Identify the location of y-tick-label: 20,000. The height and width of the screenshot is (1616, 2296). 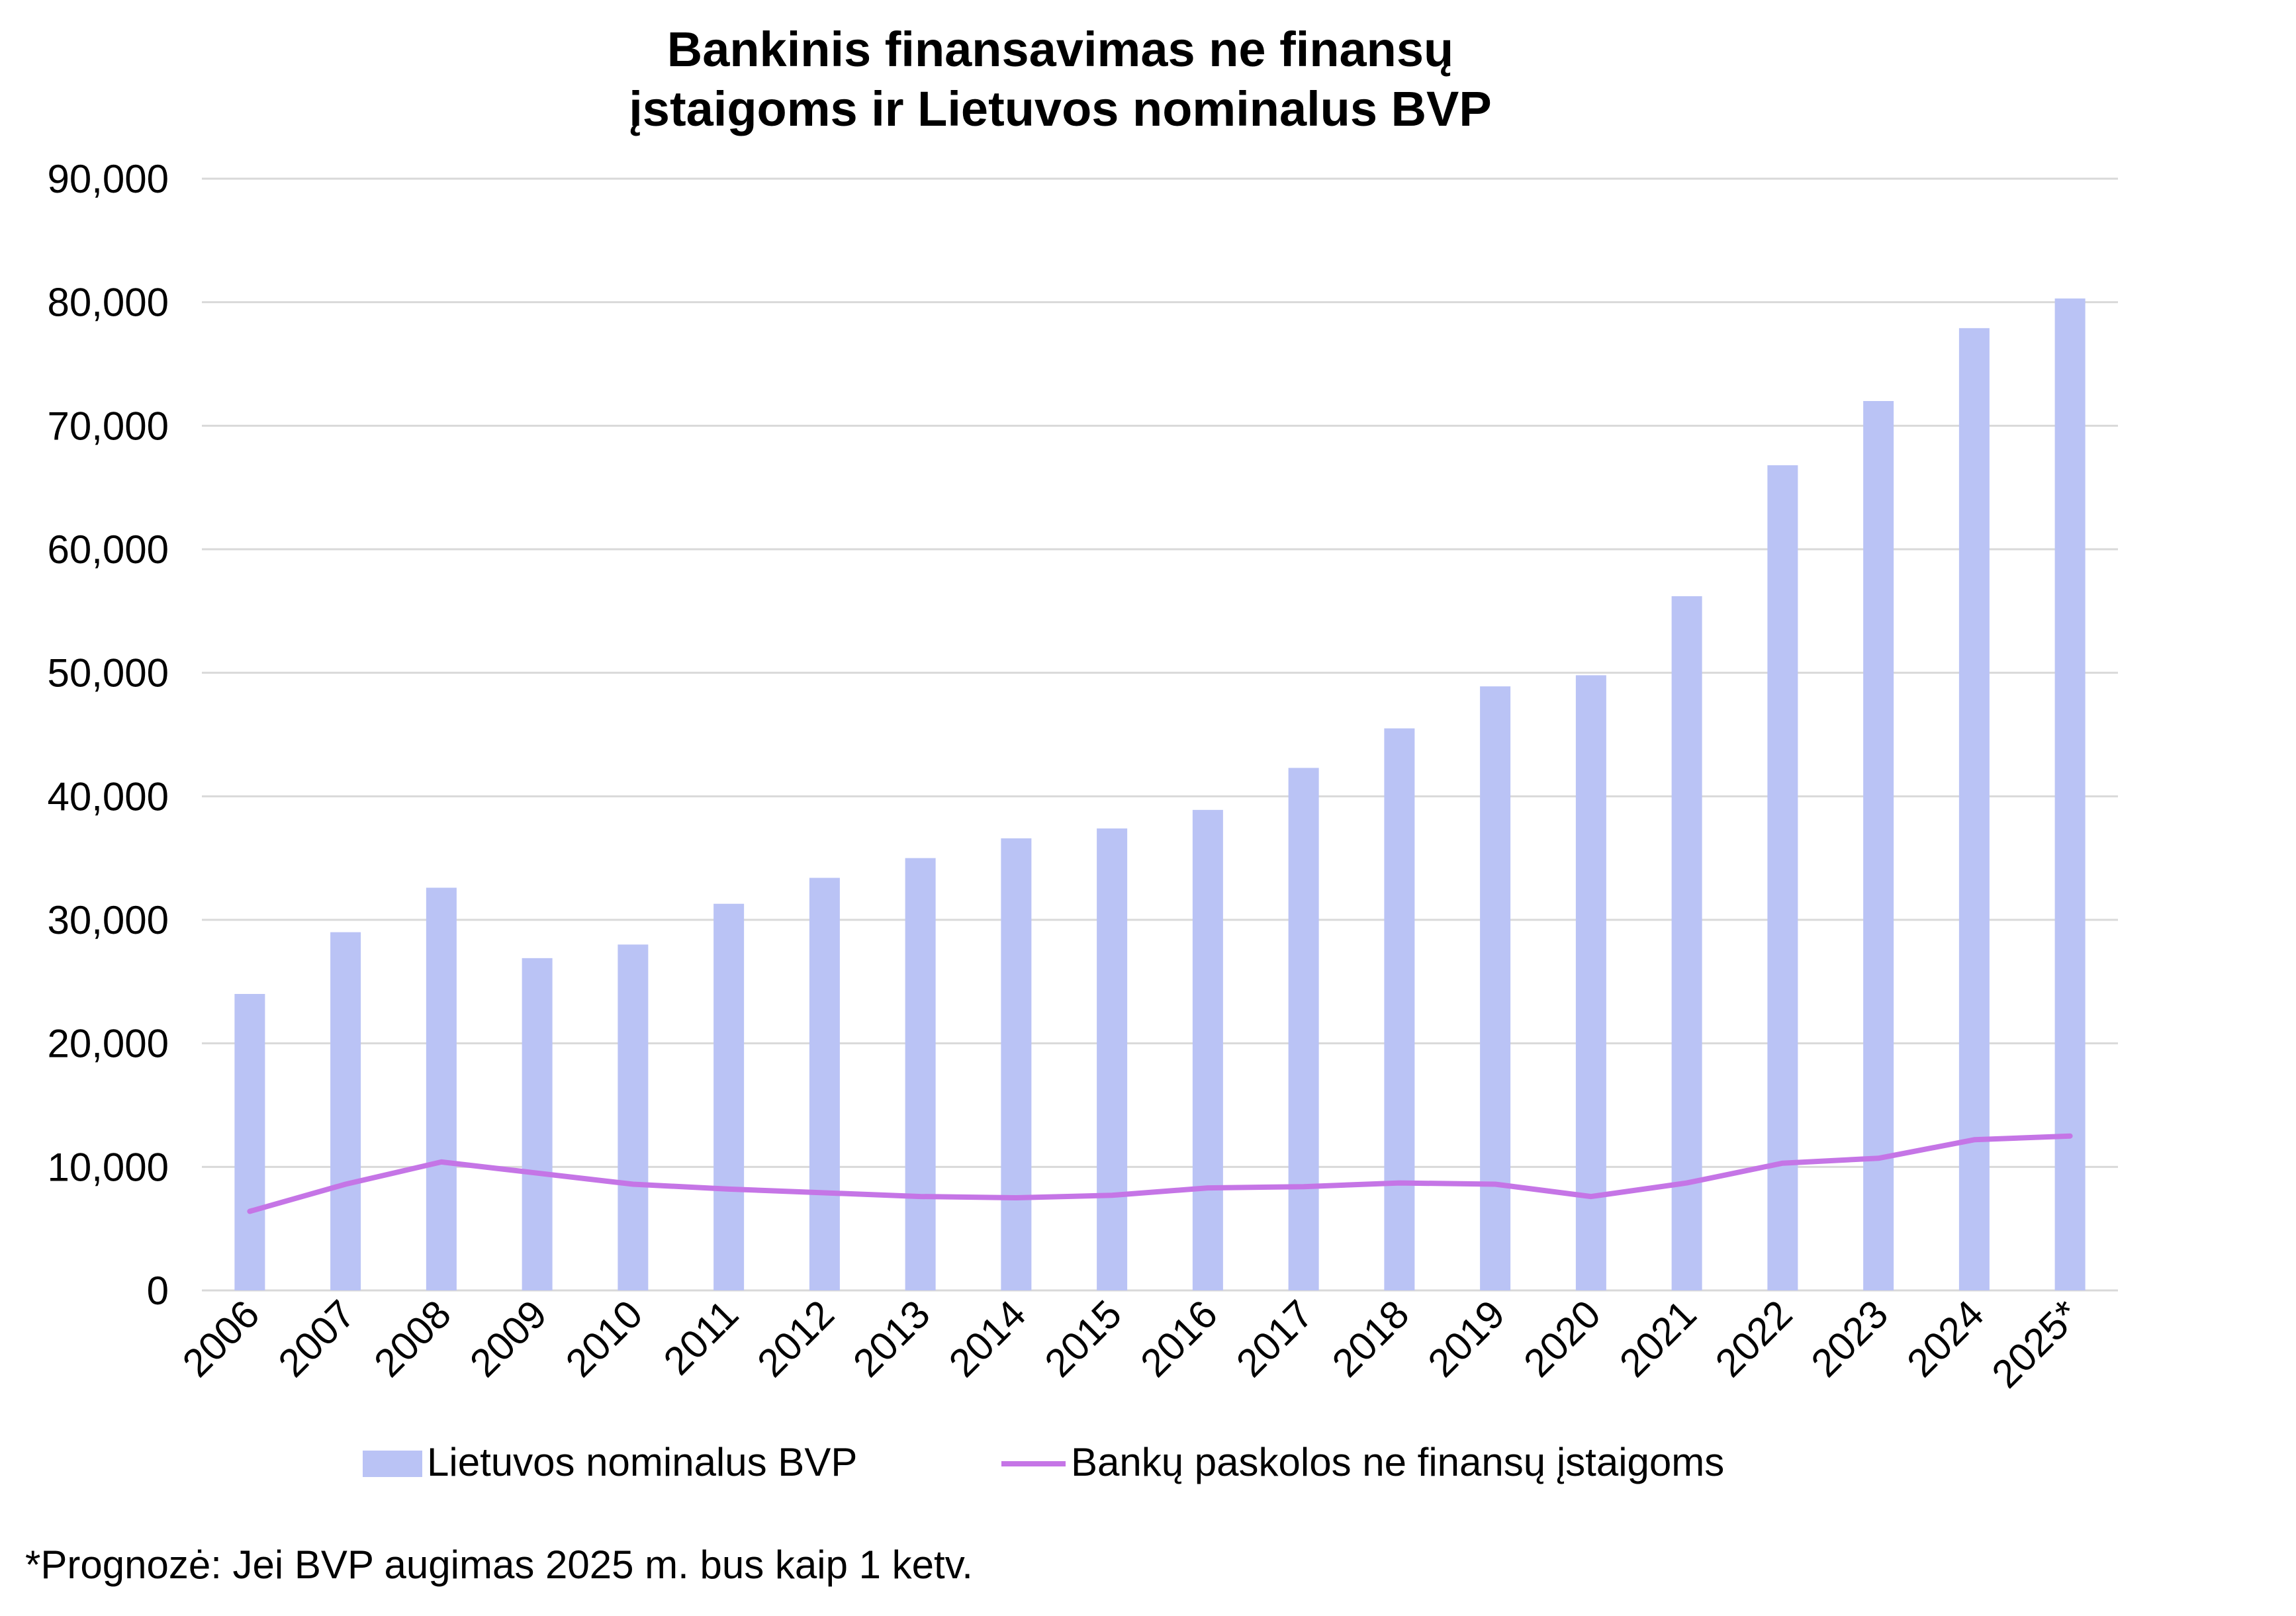
(108, 1044).